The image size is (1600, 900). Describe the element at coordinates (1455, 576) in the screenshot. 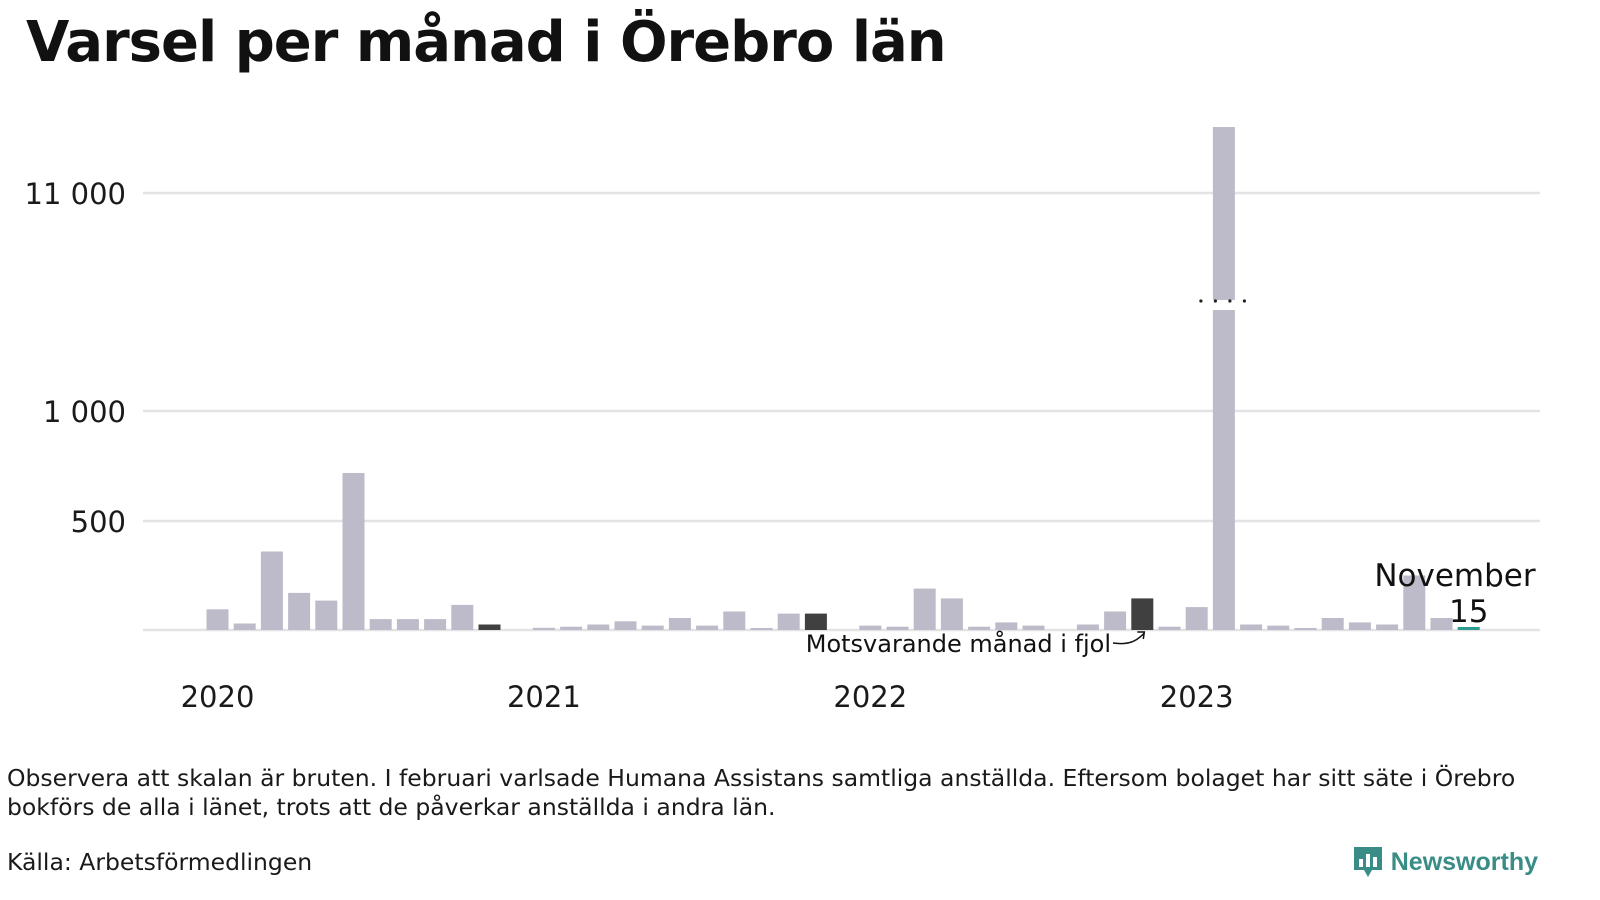

I see `current-month-label: November` at that location.